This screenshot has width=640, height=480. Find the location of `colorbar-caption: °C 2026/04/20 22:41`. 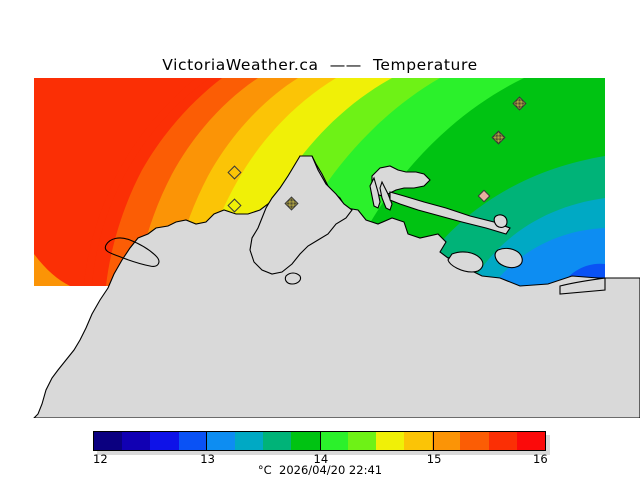

colorbar-caption: °C 2026/04/20 22:41 is located at coordinates (320, 470).